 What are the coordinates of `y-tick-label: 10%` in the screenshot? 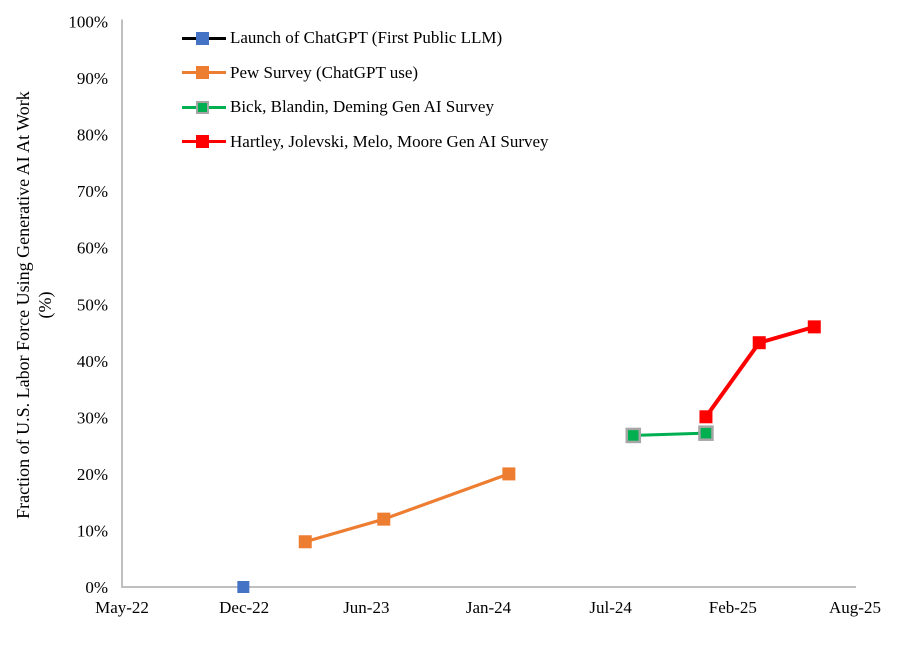 It's located at (92, 530).